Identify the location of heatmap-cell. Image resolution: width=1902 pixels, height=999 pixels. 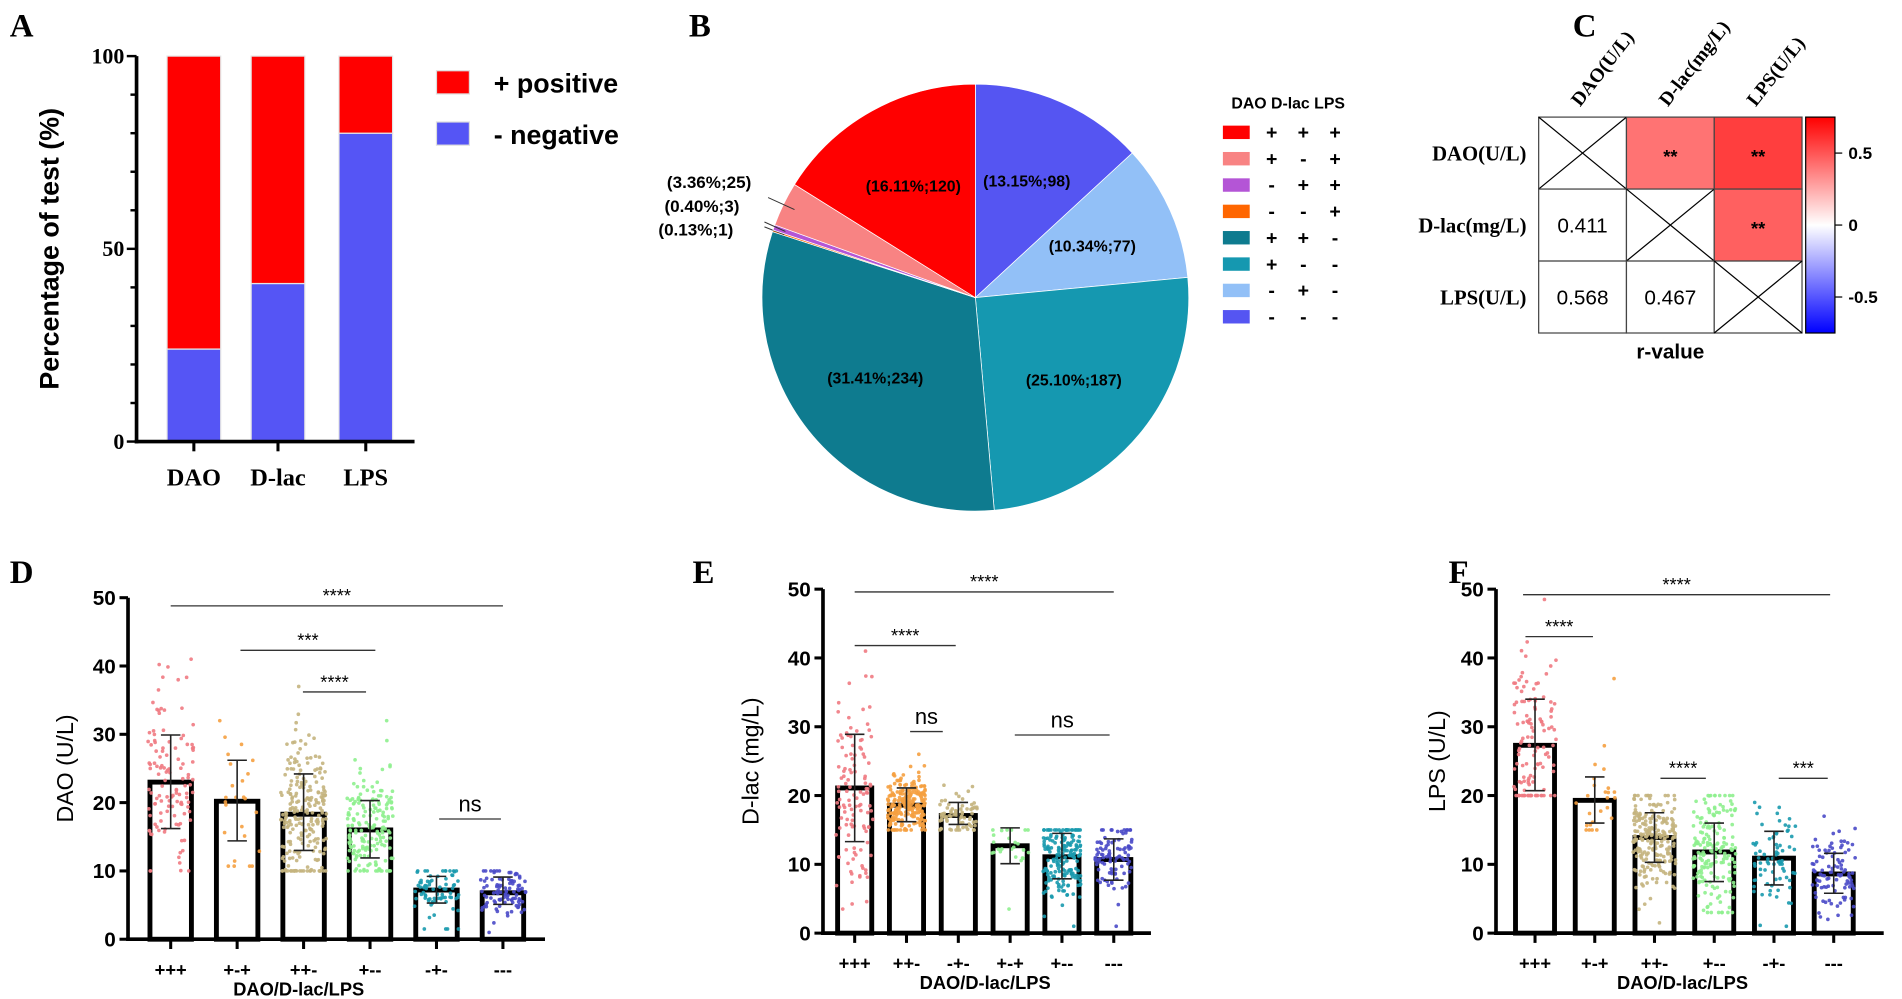
(1583, 297).